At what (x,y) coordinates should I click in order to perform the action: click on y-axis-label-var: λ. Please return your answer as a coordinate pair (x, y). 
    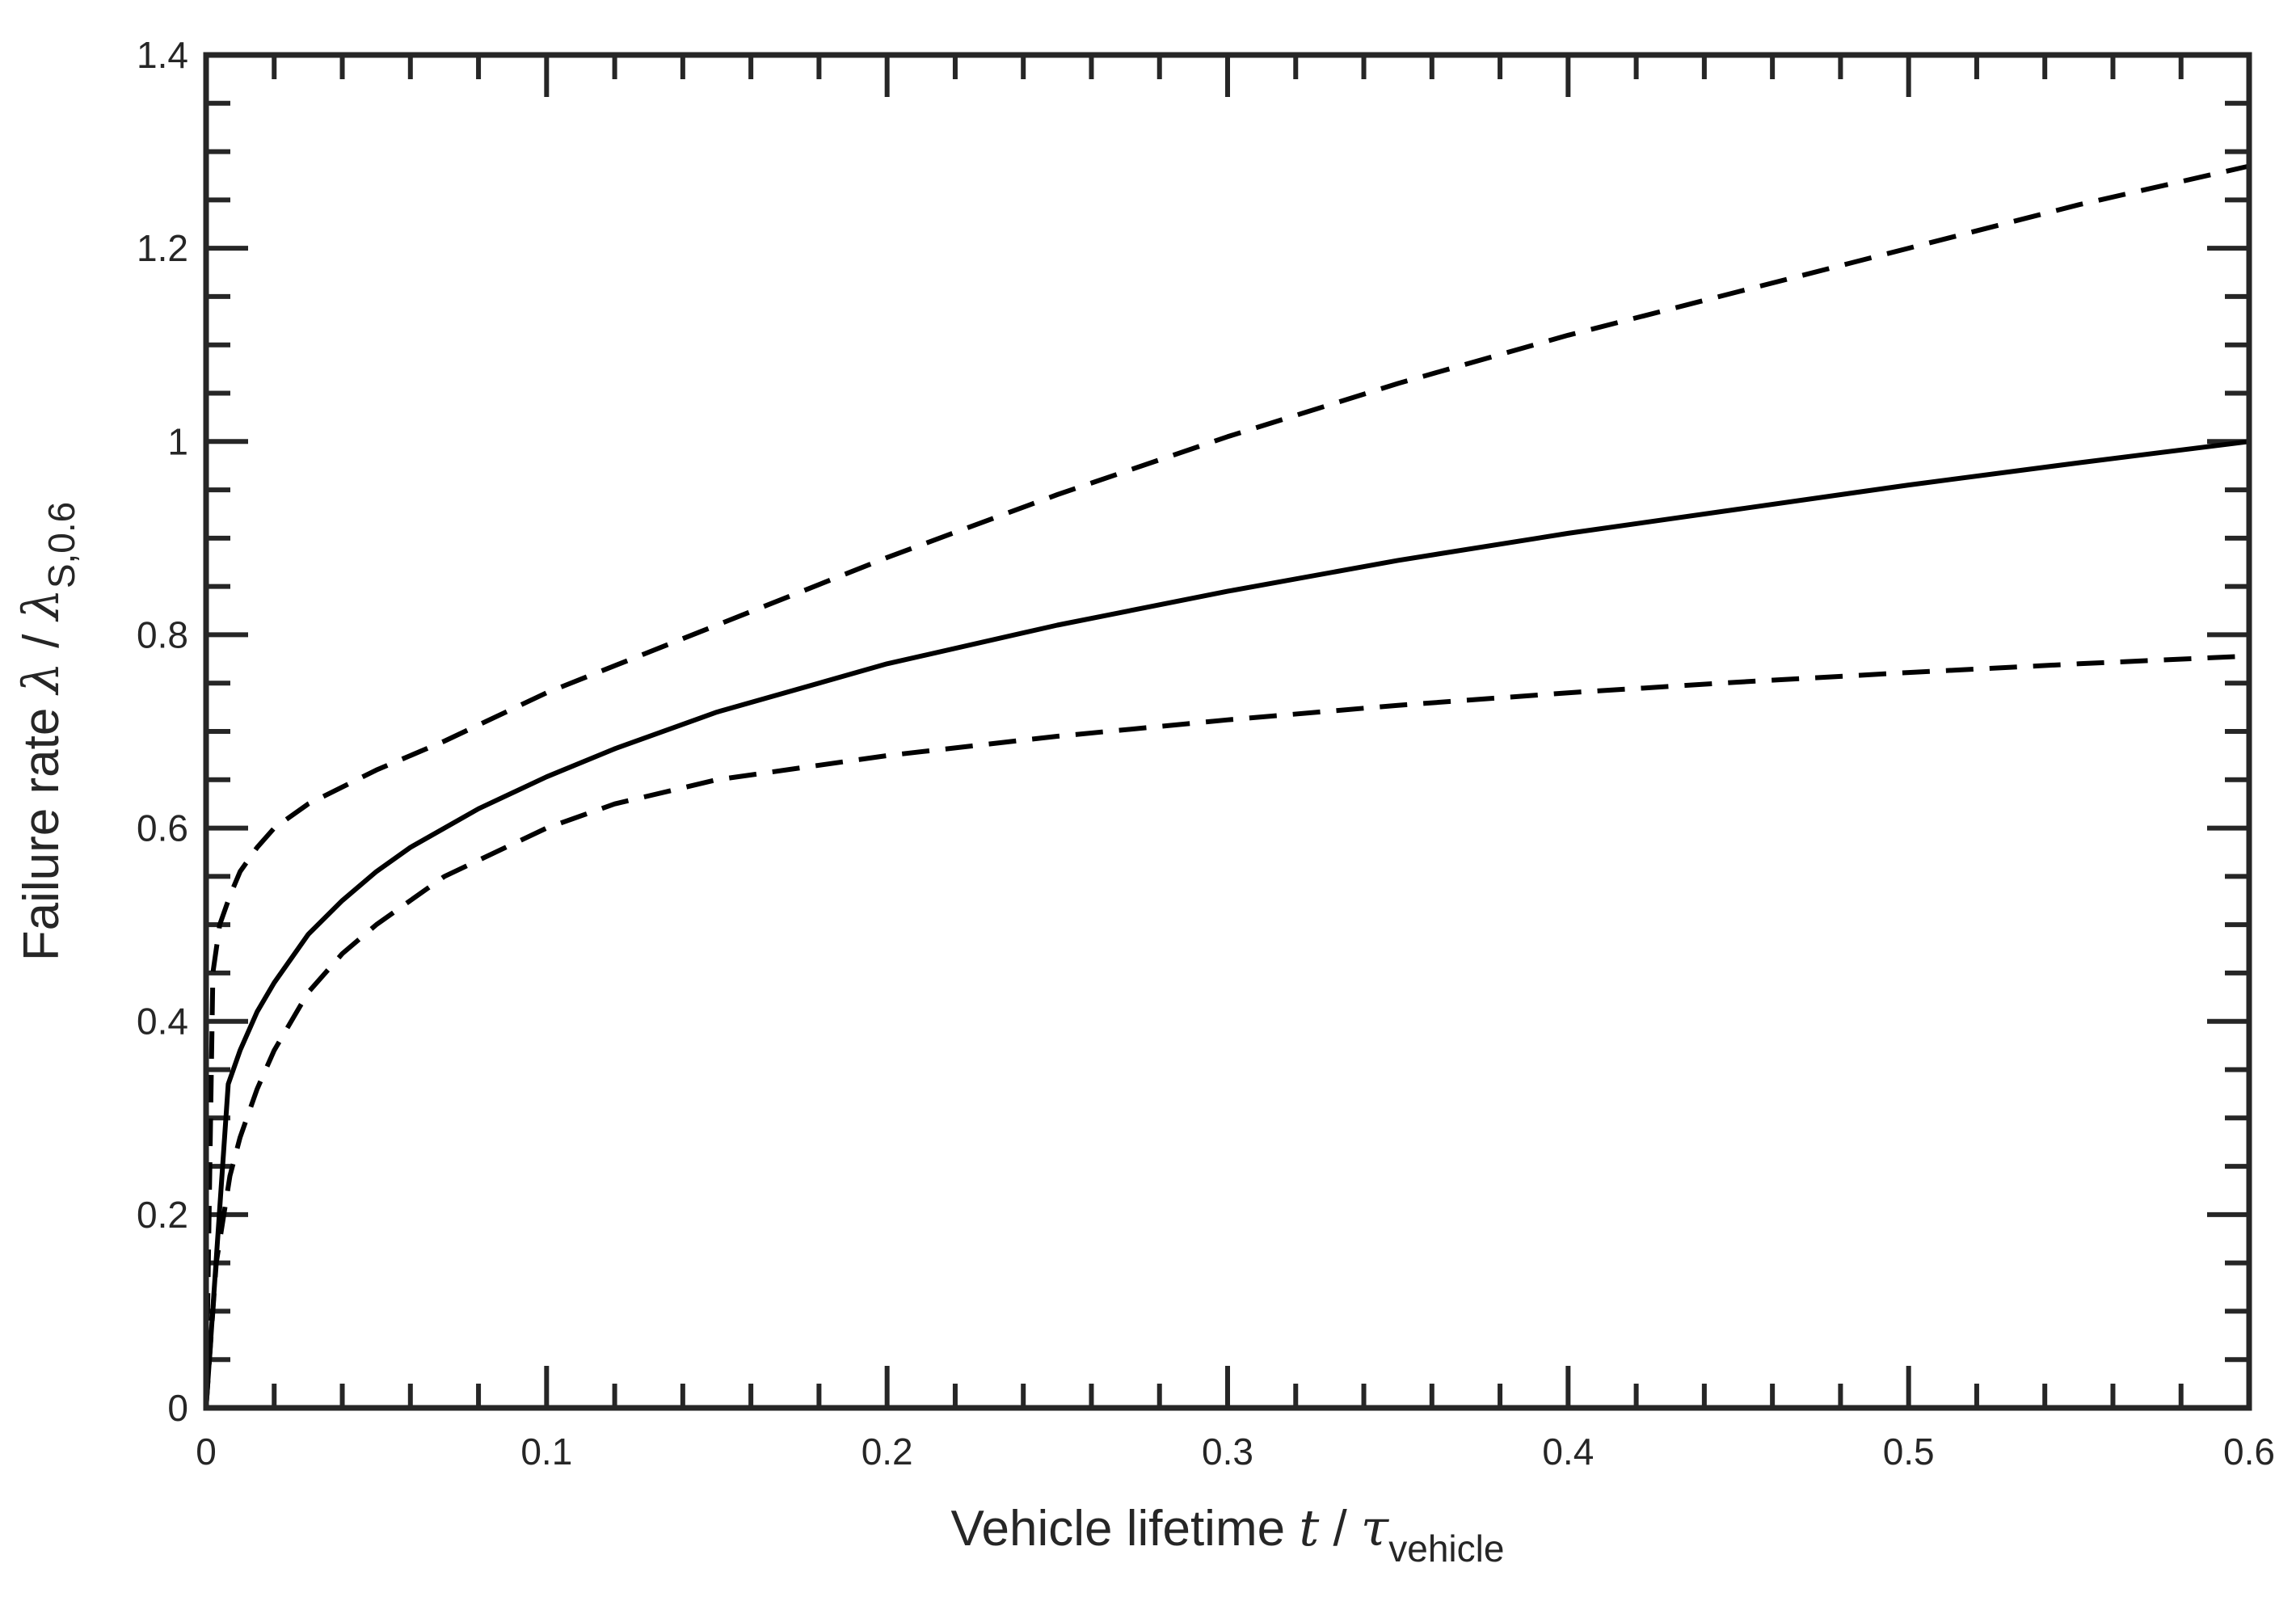
    Looking at the image, I should click on (40, 679).